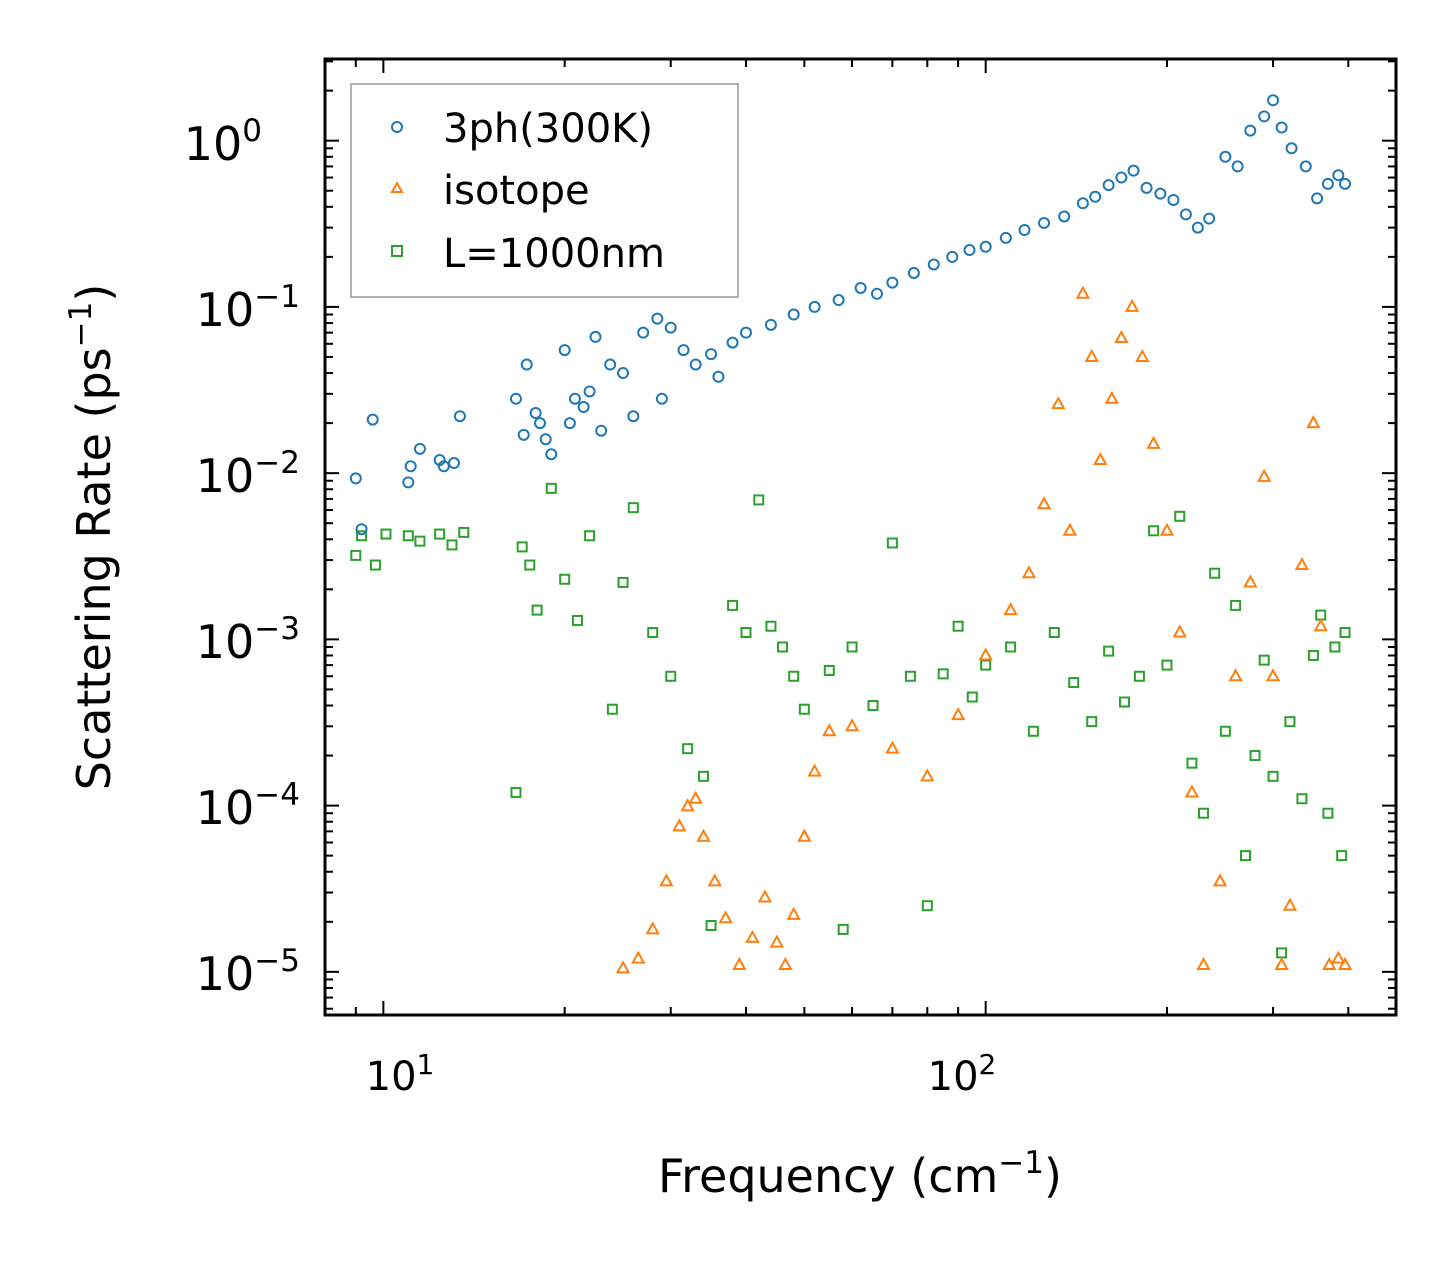 The image size is (1455, 1265). I want to click on y-tick-label-1e-1: 10−1, so click(248, 308).